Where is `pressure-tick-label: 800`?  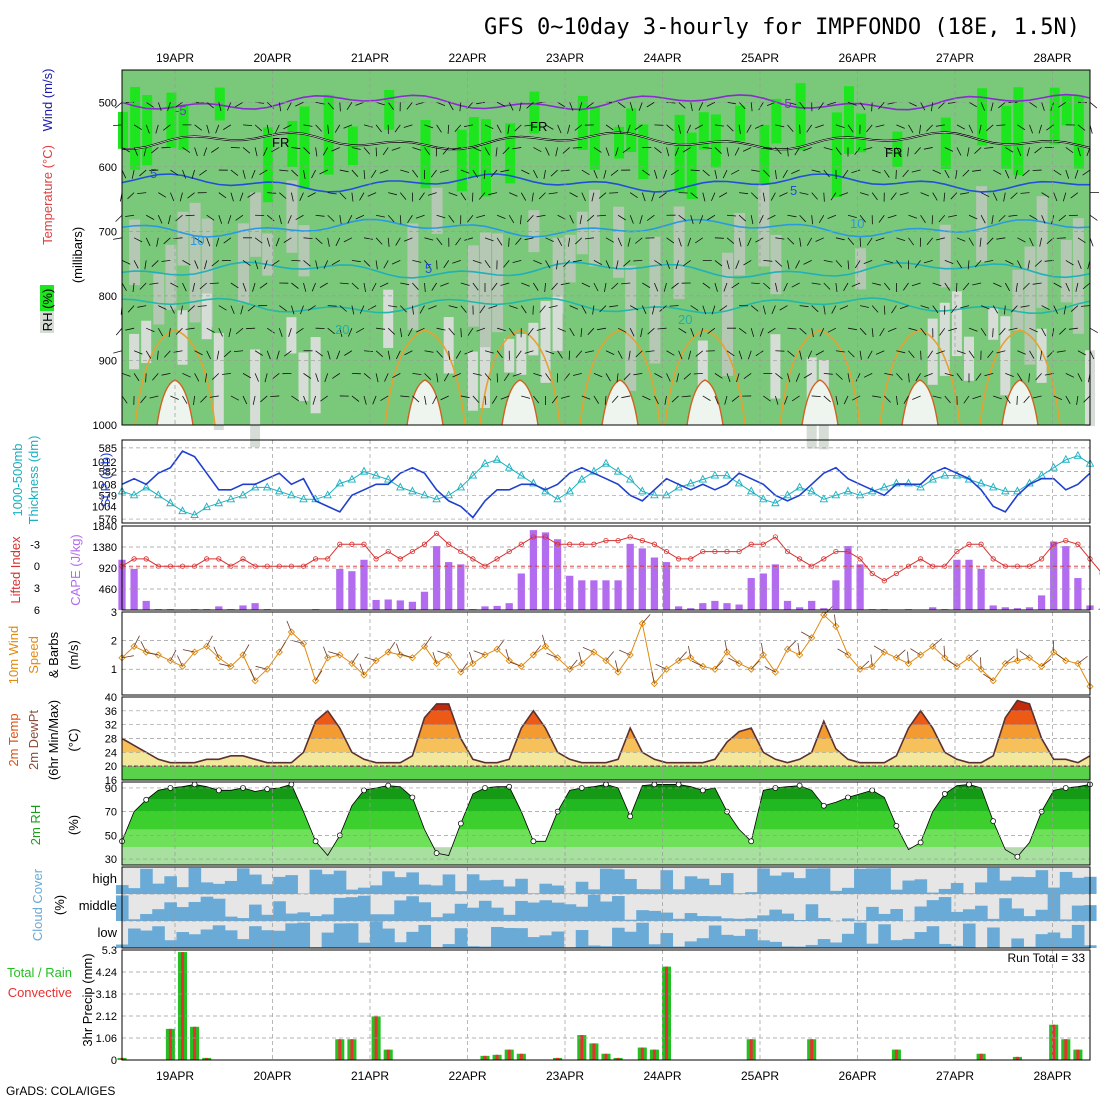 pressure-tick-label: 800 is located at coordinates (108, 297).